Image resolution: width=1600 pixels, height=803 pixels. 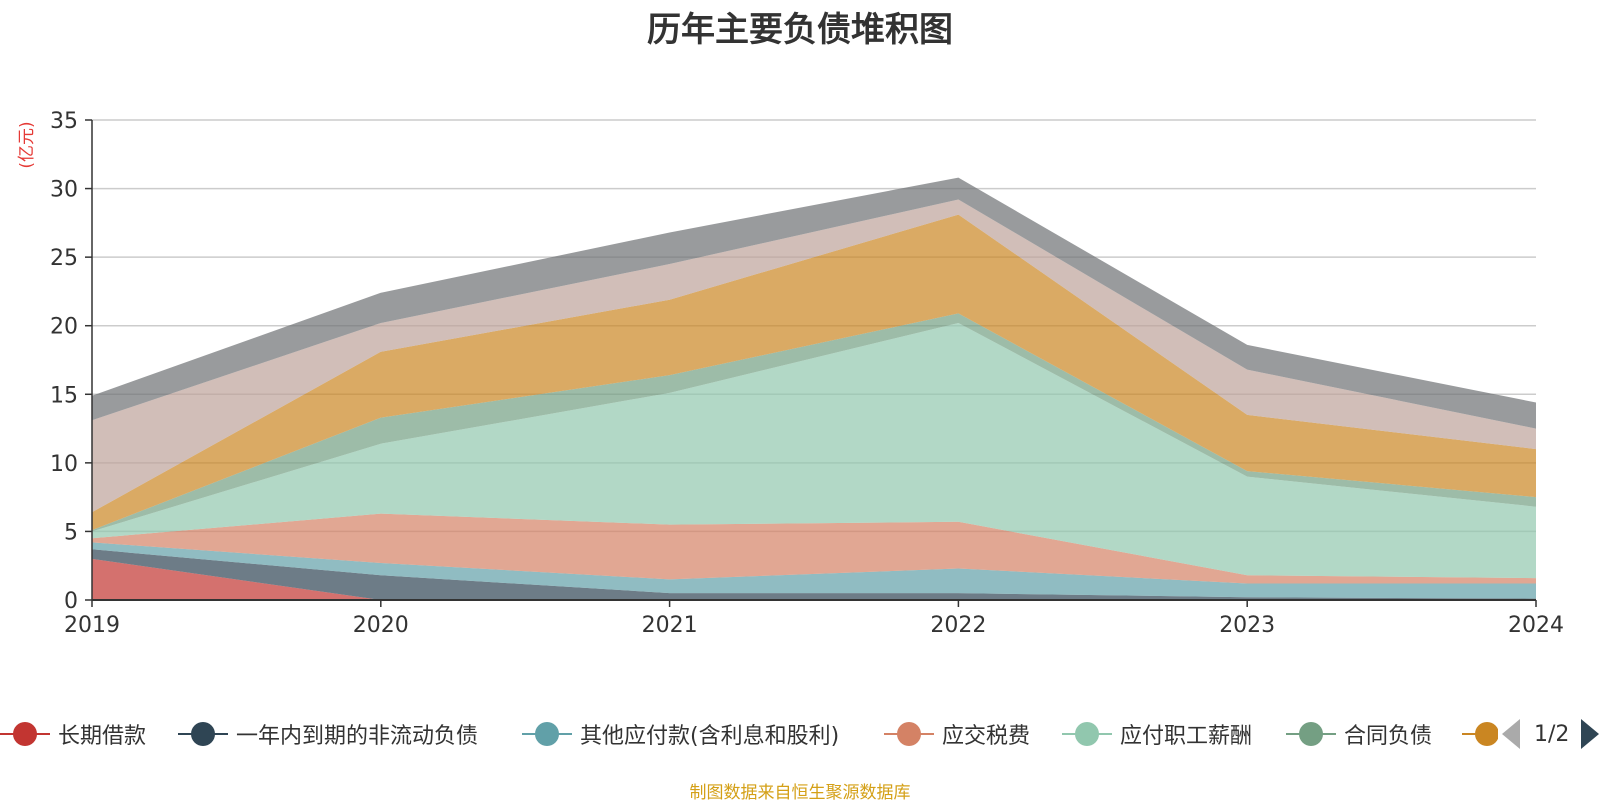 I want to click on y-tick-label: 25, so click(x=64, y=258).